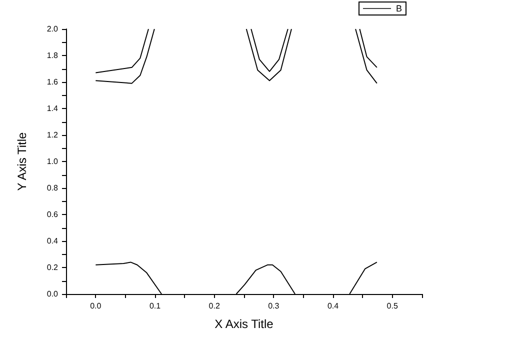 The height and width of the screenshot is (341, 506). What do you see at coordinates (96, 306) in the screenshot?
I see `x-tick-label: 0.0` at bounding box center [96, 306].